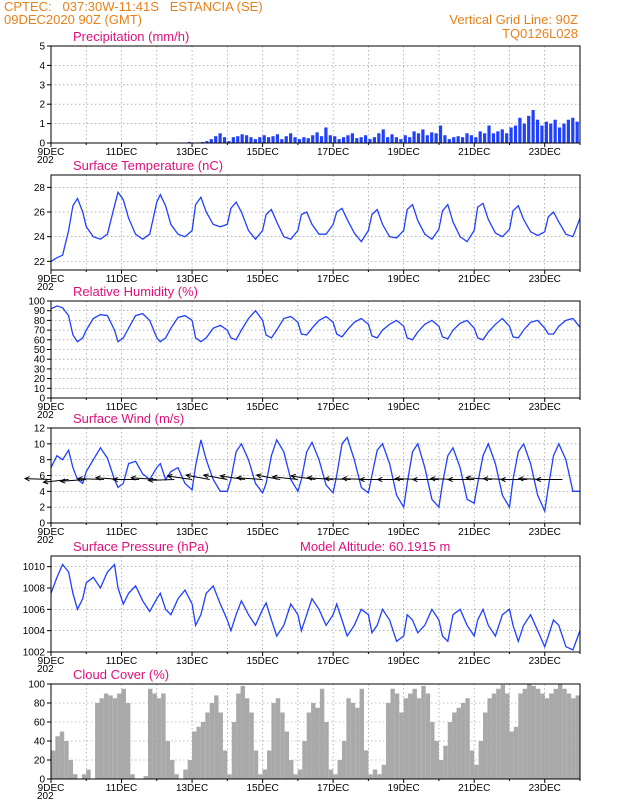 Image resolution: width=618 pixels, height=800 pixels. Describe the element at coordinates (148, 165) in the screenshot. I see `temp-title: Surface Temperature (nC)` at that location.